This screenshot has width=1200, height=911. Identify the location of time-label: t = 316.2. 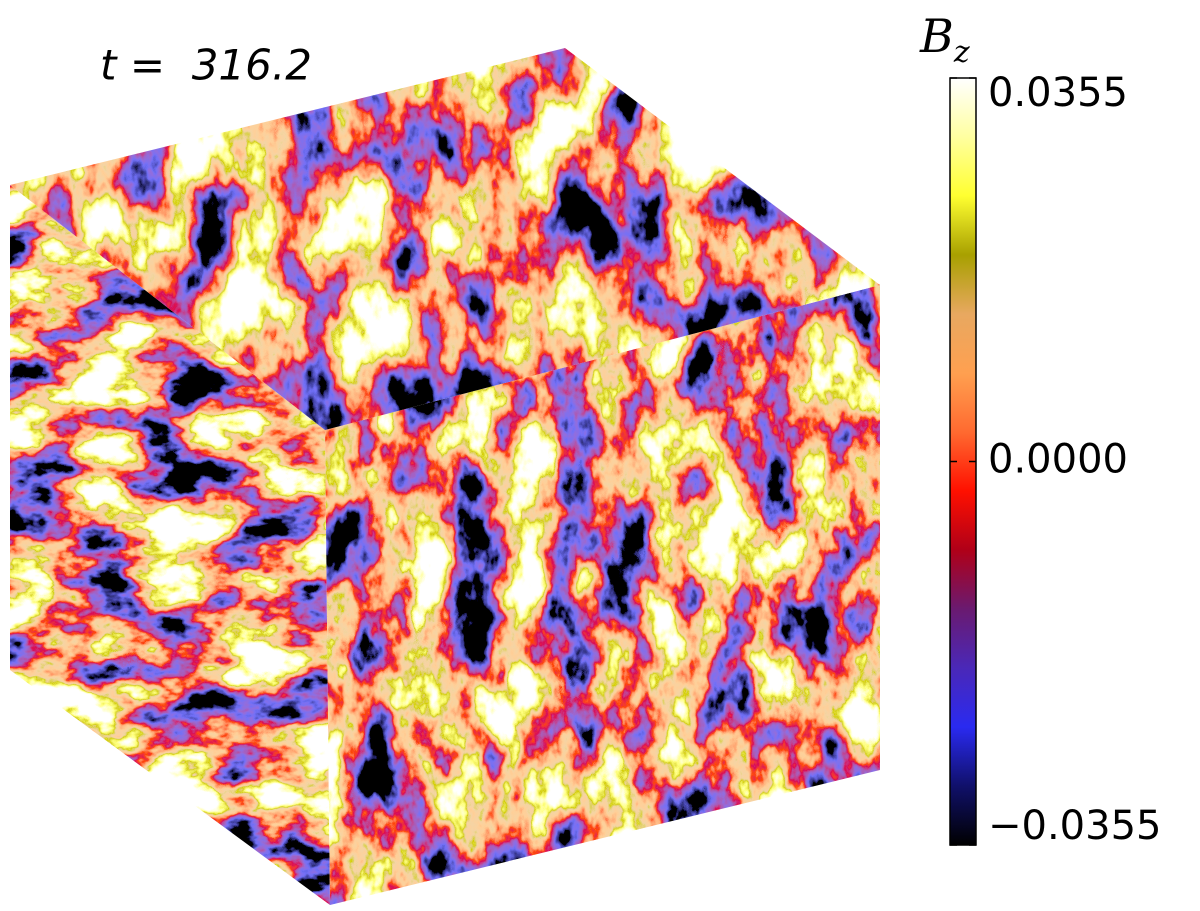
(206, 65).